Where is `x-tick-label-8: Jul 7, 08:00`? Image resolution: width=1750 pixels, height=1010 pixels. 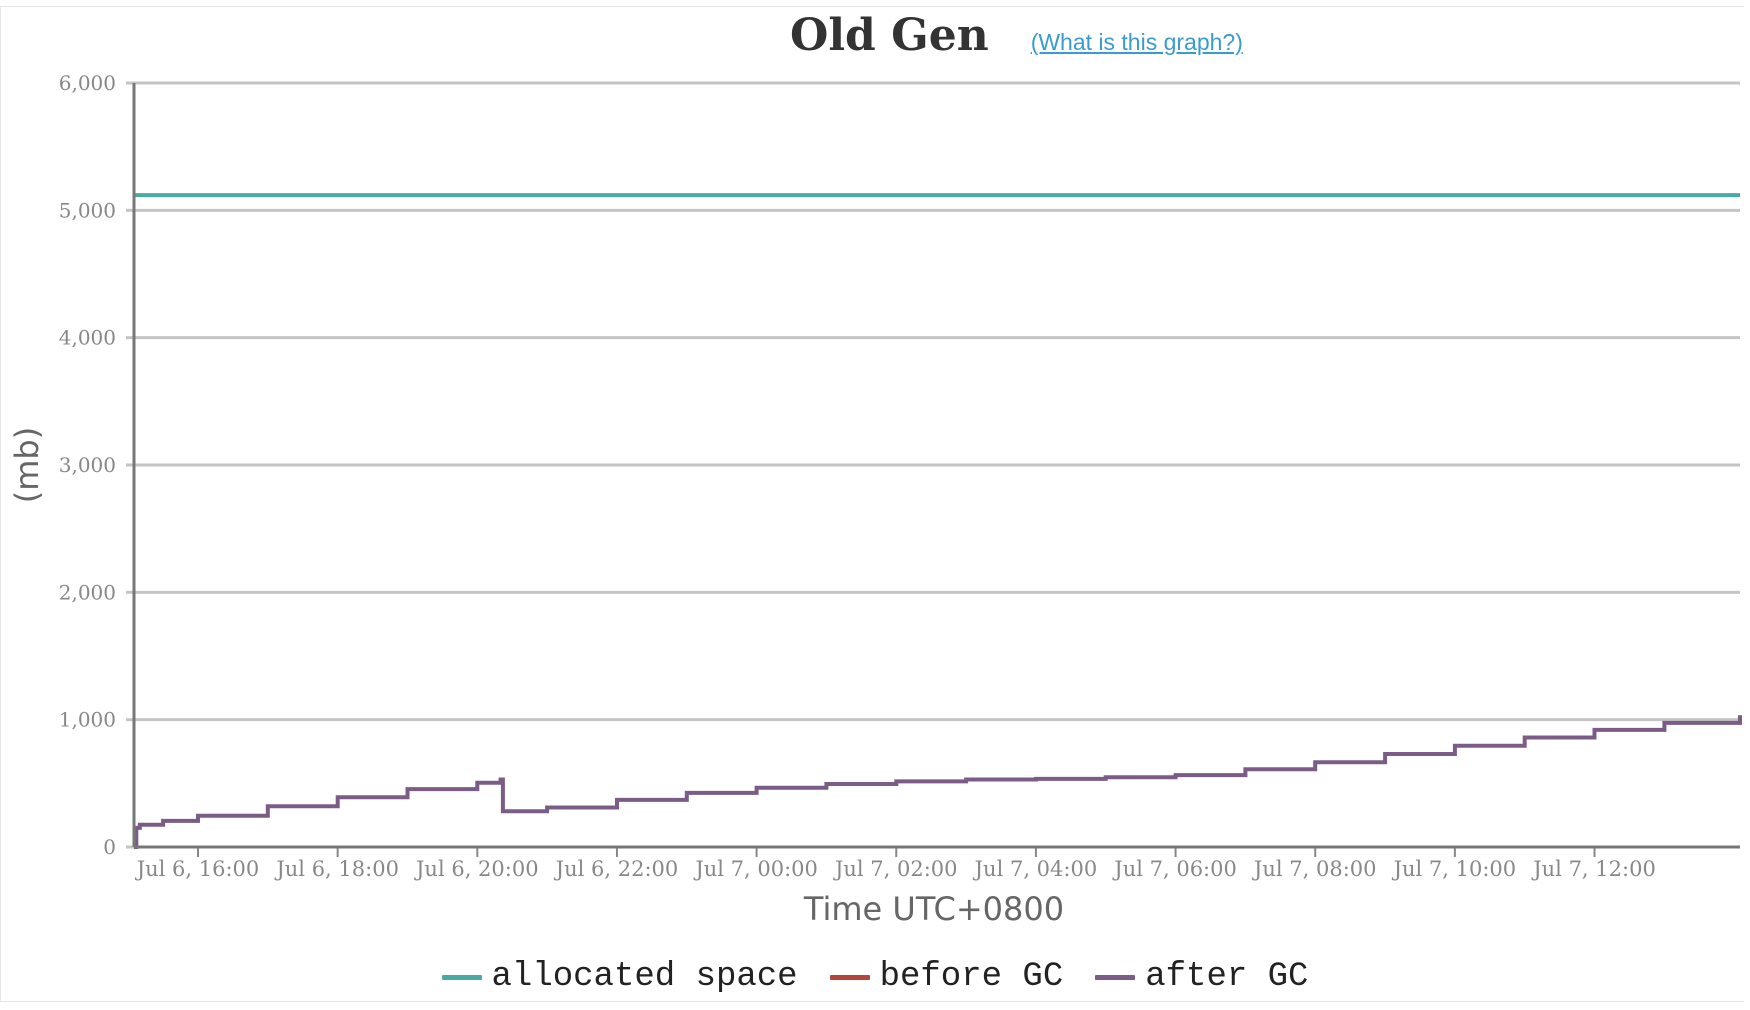 x-tick-label-8: Jul 7, 08:00 is located at coordinates (1314, 869).